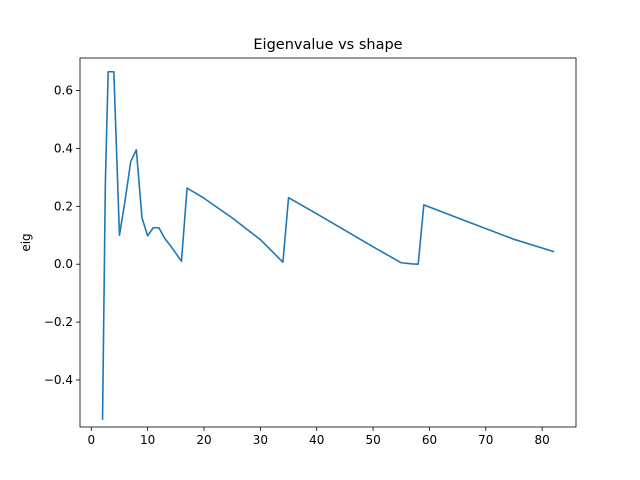 This screenshot has height=480, width=640. I want to click on chart-title: Eigenvalue vs shape, so click(327, 45).